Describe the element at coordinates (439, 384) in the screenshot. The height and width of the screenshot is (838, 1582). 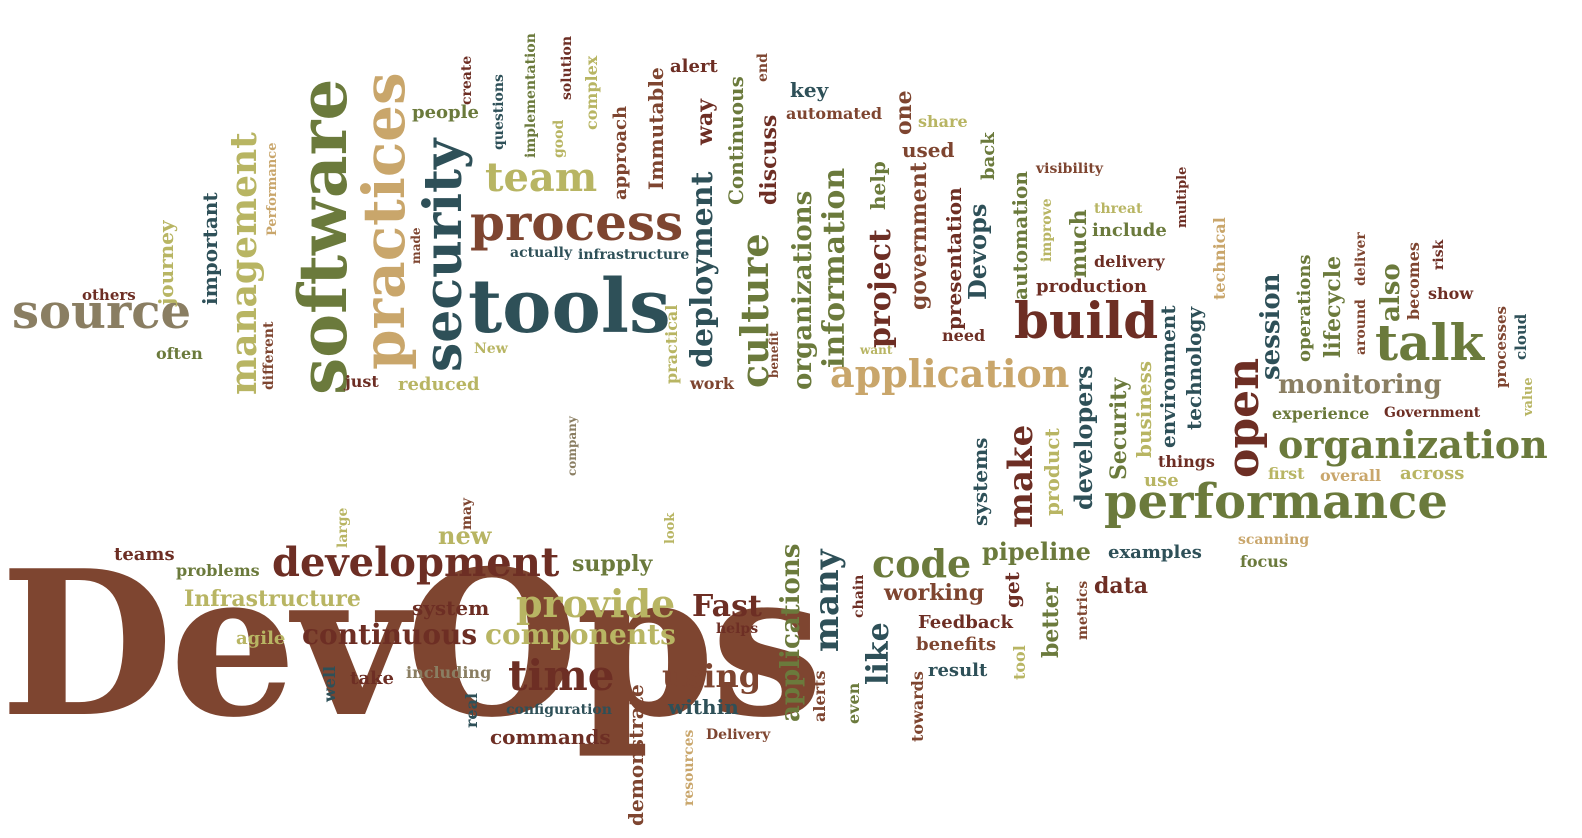
I see `word-reduced: reduced` at that location.